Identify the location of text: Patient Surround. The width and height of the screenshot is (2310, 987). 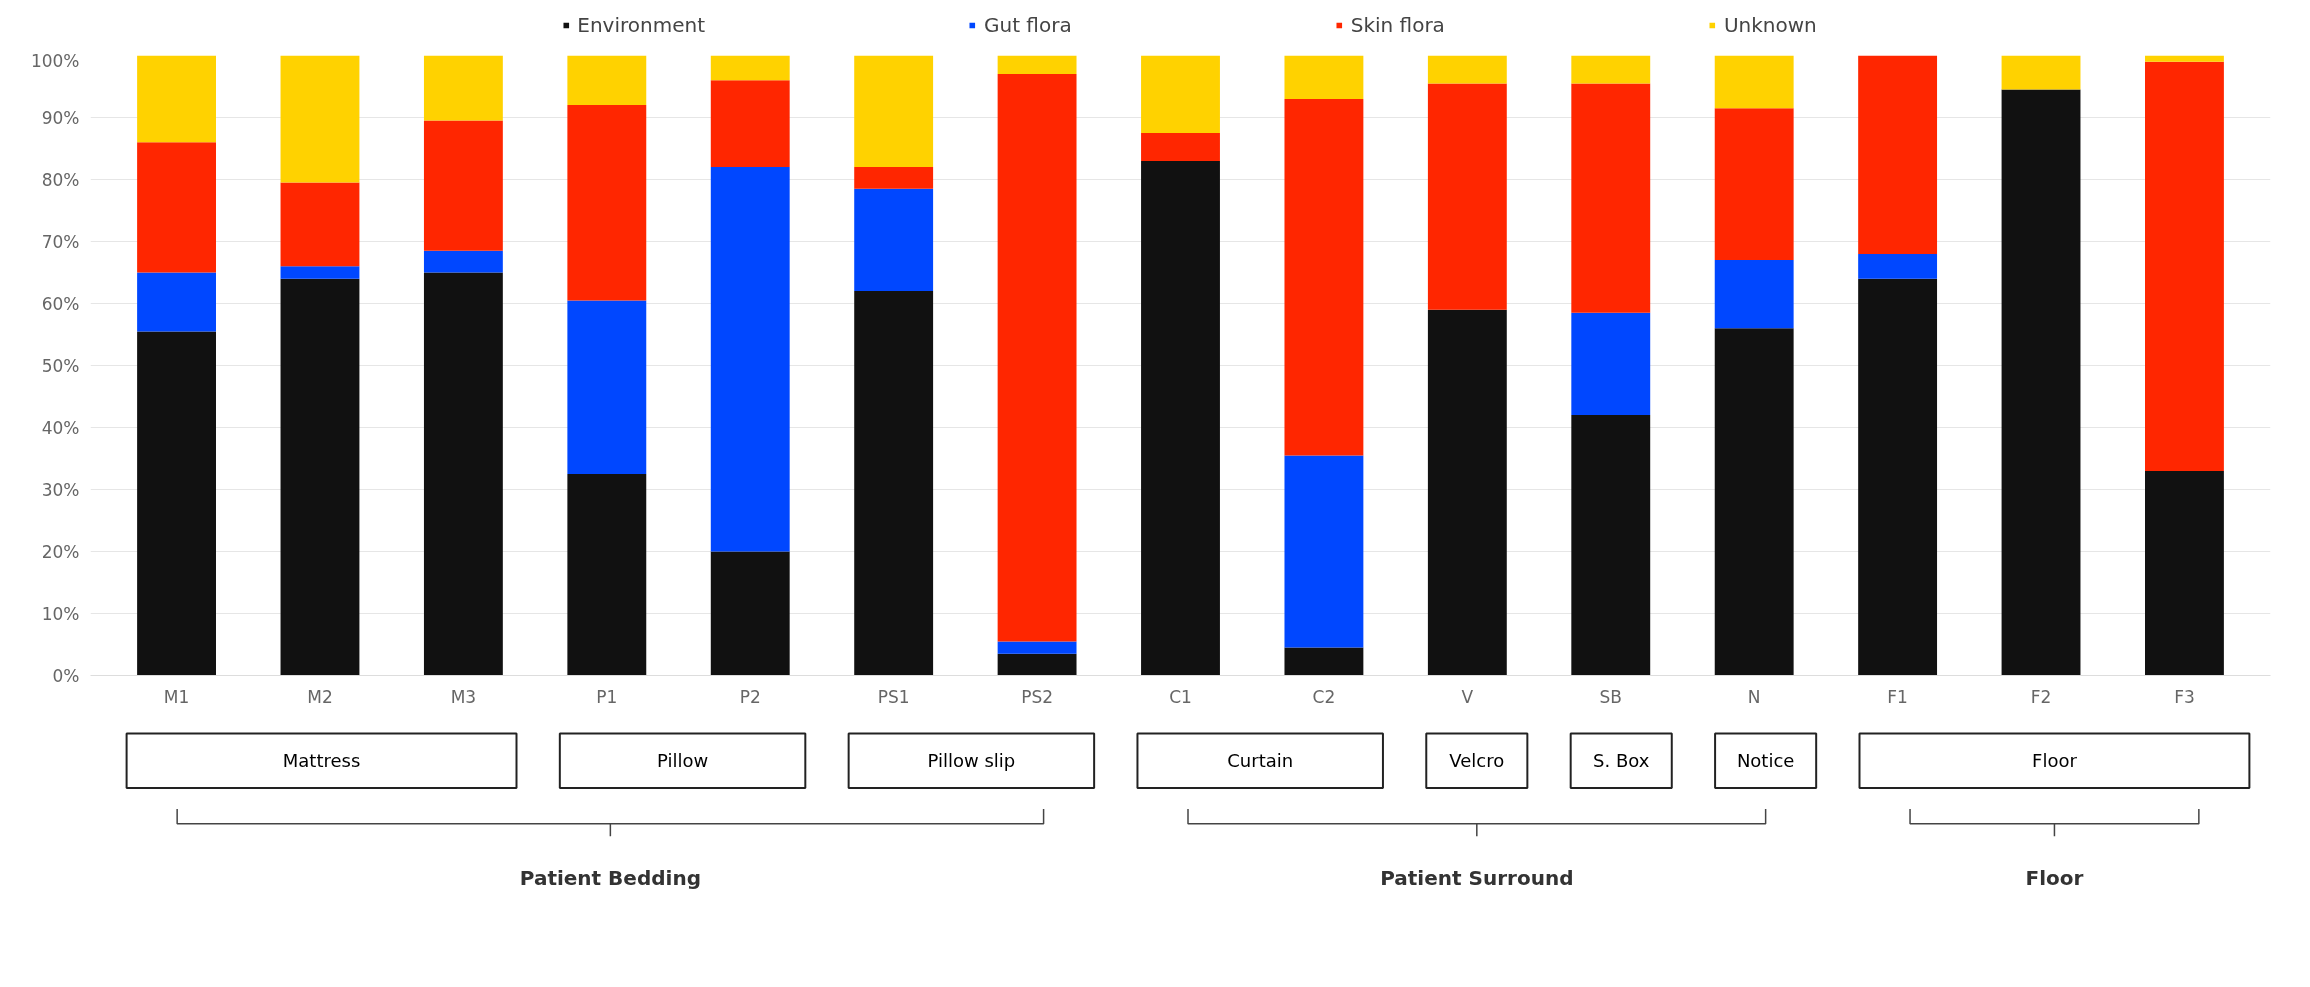
(1477, 878).